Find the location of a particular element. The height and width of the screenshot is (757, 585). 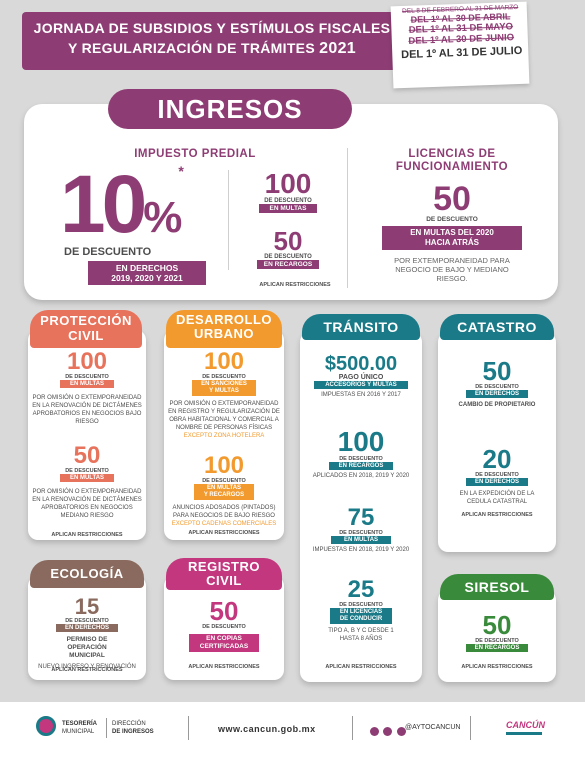

licencias-ribbon-line1: EN MULTAS DEL 2020 is located at coordinates (452, 232).